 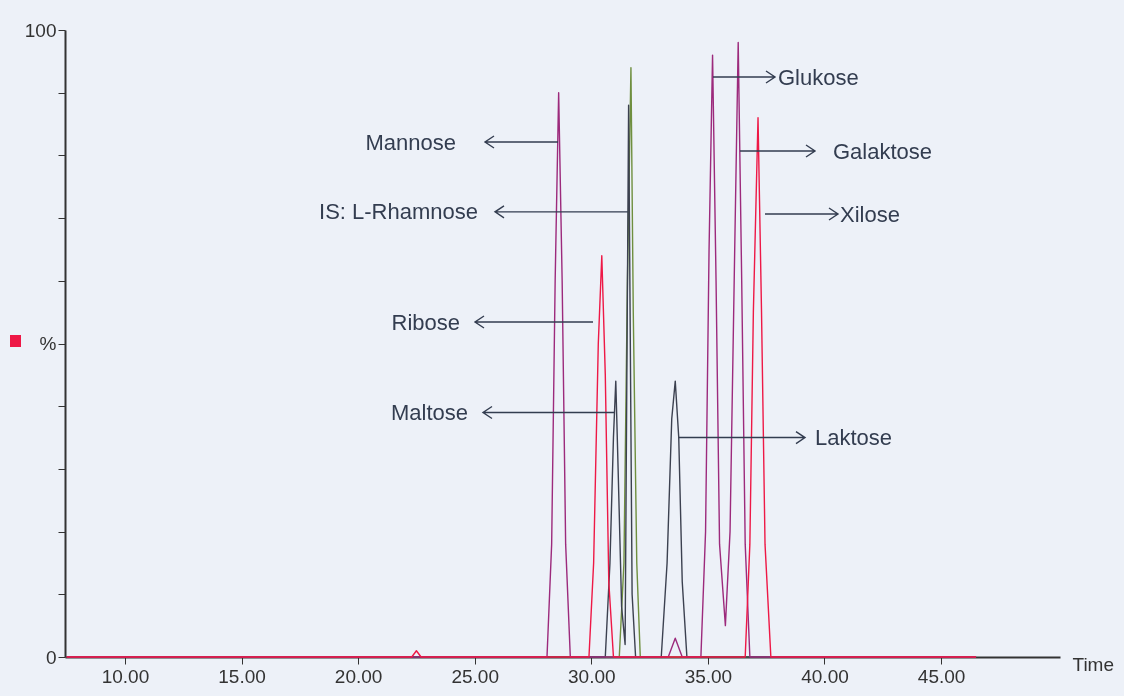 I want to click on y-tick-label: %, so click(x=48, y=343).